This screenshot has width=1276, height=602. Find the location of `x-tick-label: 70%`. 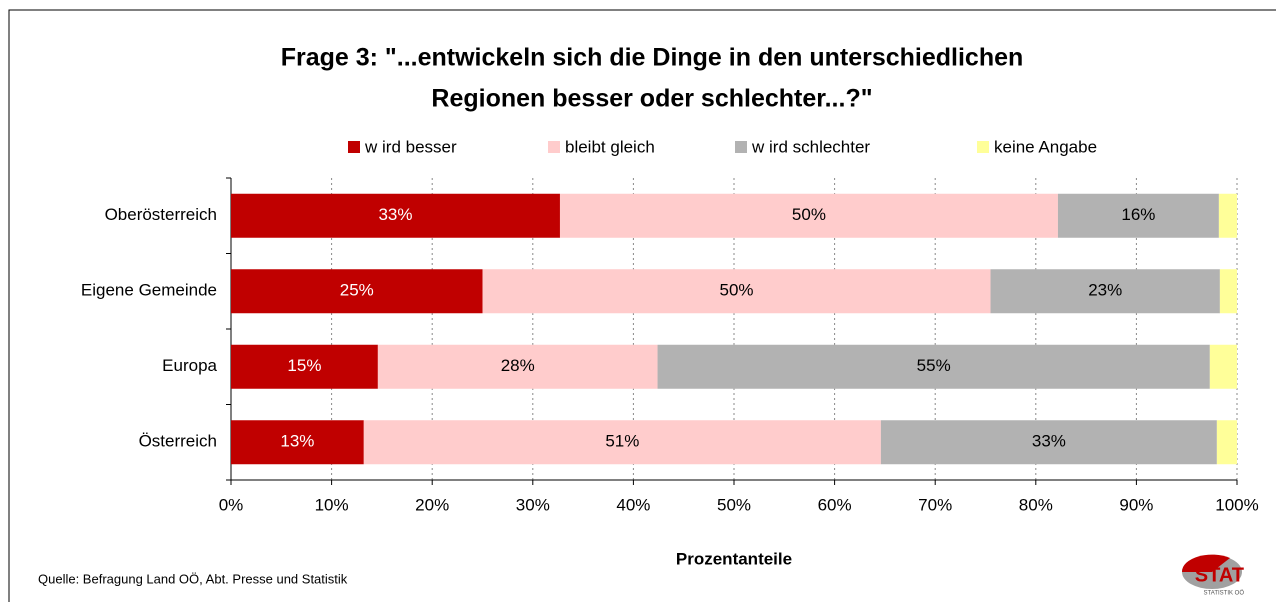

x-tick-label: 70% is located at coordinates (935, 504).